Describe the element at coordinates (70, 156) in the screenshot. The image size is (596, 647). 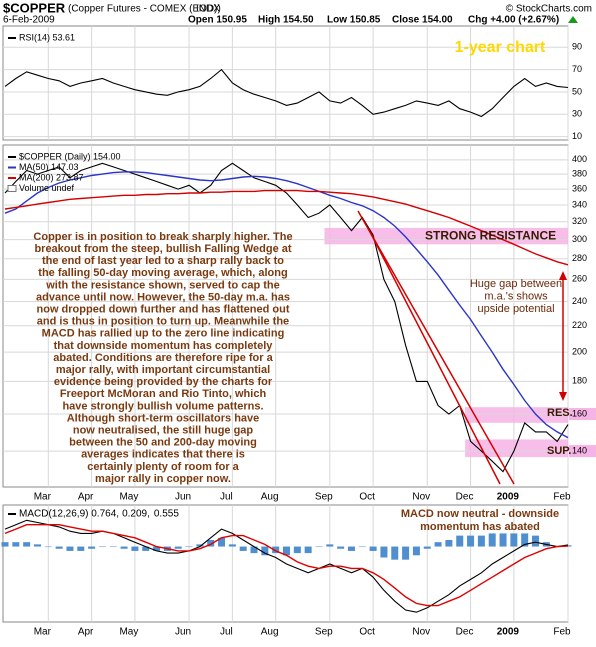
I see `legend-label: $COPPER (Daily) 154.00` at that location.